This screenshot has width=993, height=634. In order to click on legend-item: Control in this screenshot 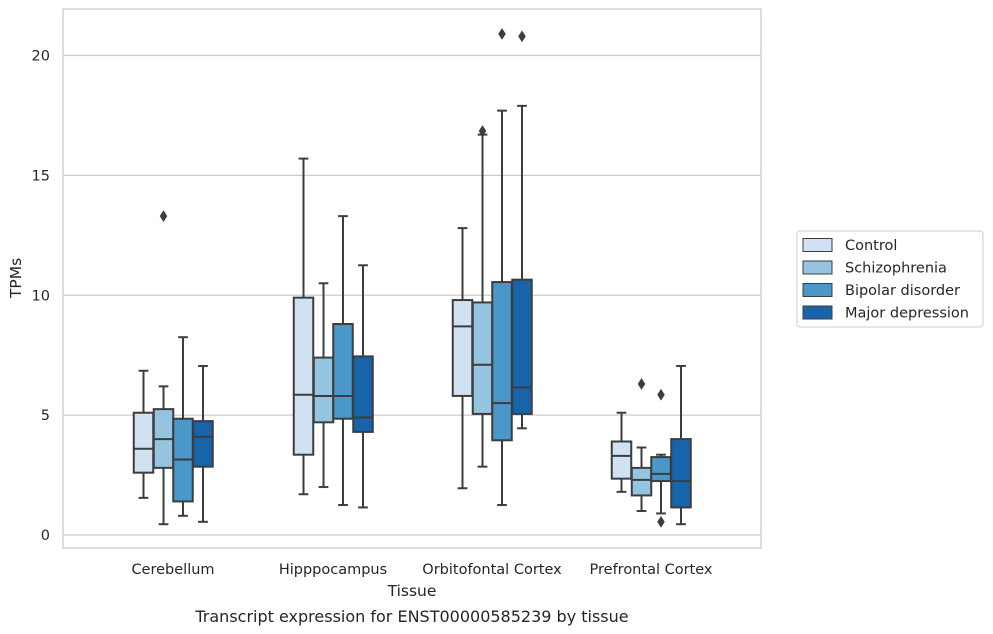, I will do `click(849, 246)`.